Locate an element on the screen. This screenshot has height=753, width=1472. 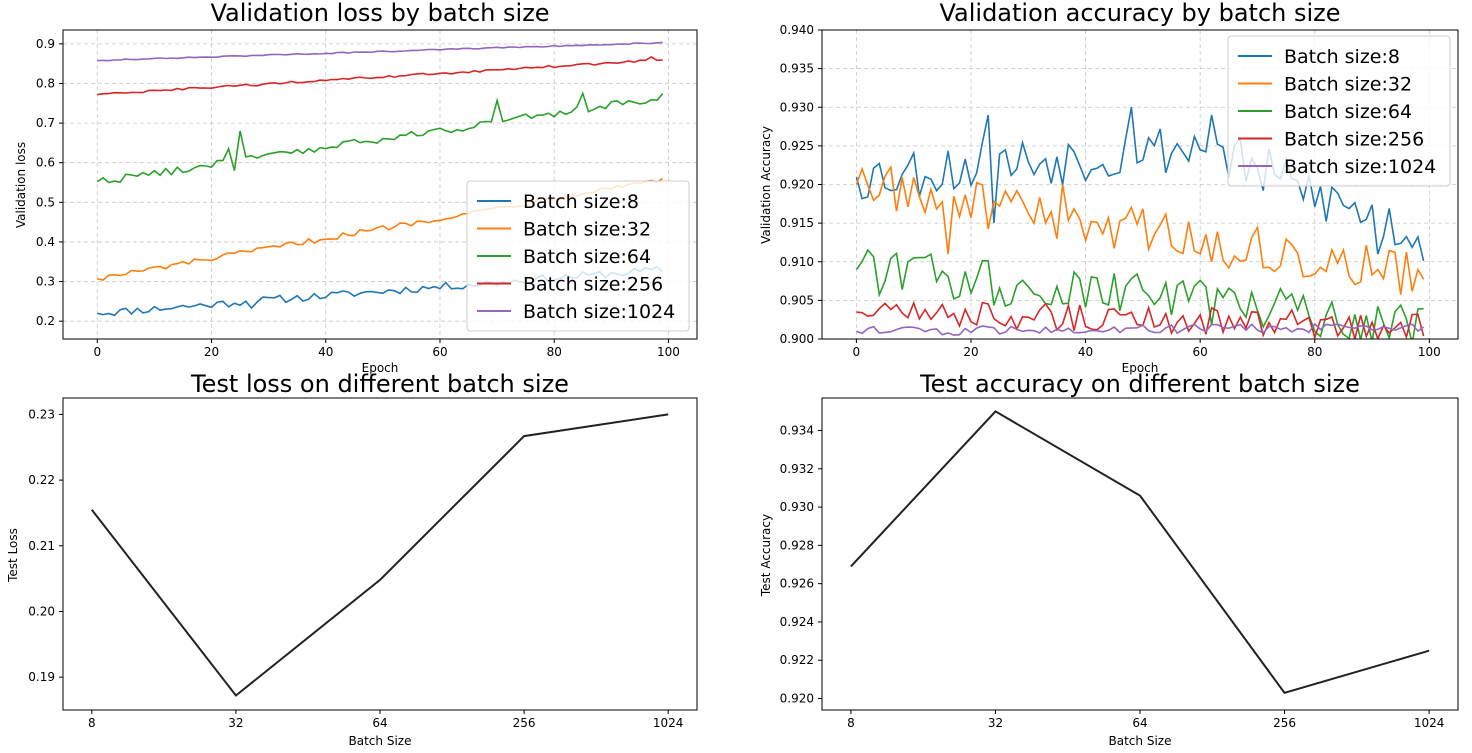
y-tick-label: 0.900 is located at coordinates (797, 339).